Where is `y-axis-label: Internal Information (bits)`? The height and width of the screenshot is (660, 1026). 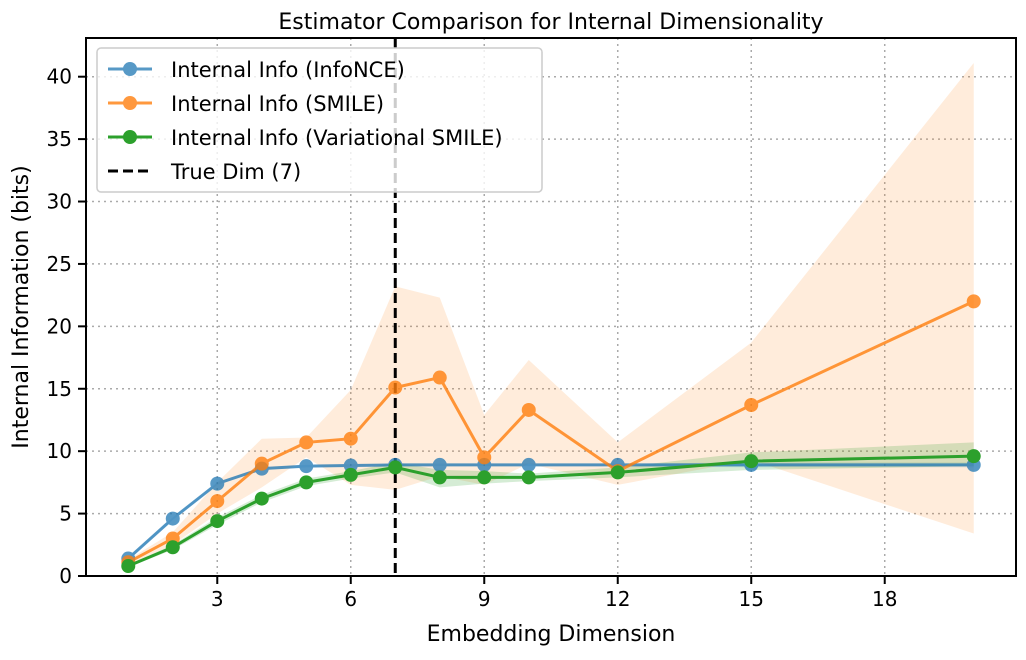
y-axis-label: Internal Information (bits) is located at coordinates (21, 306).